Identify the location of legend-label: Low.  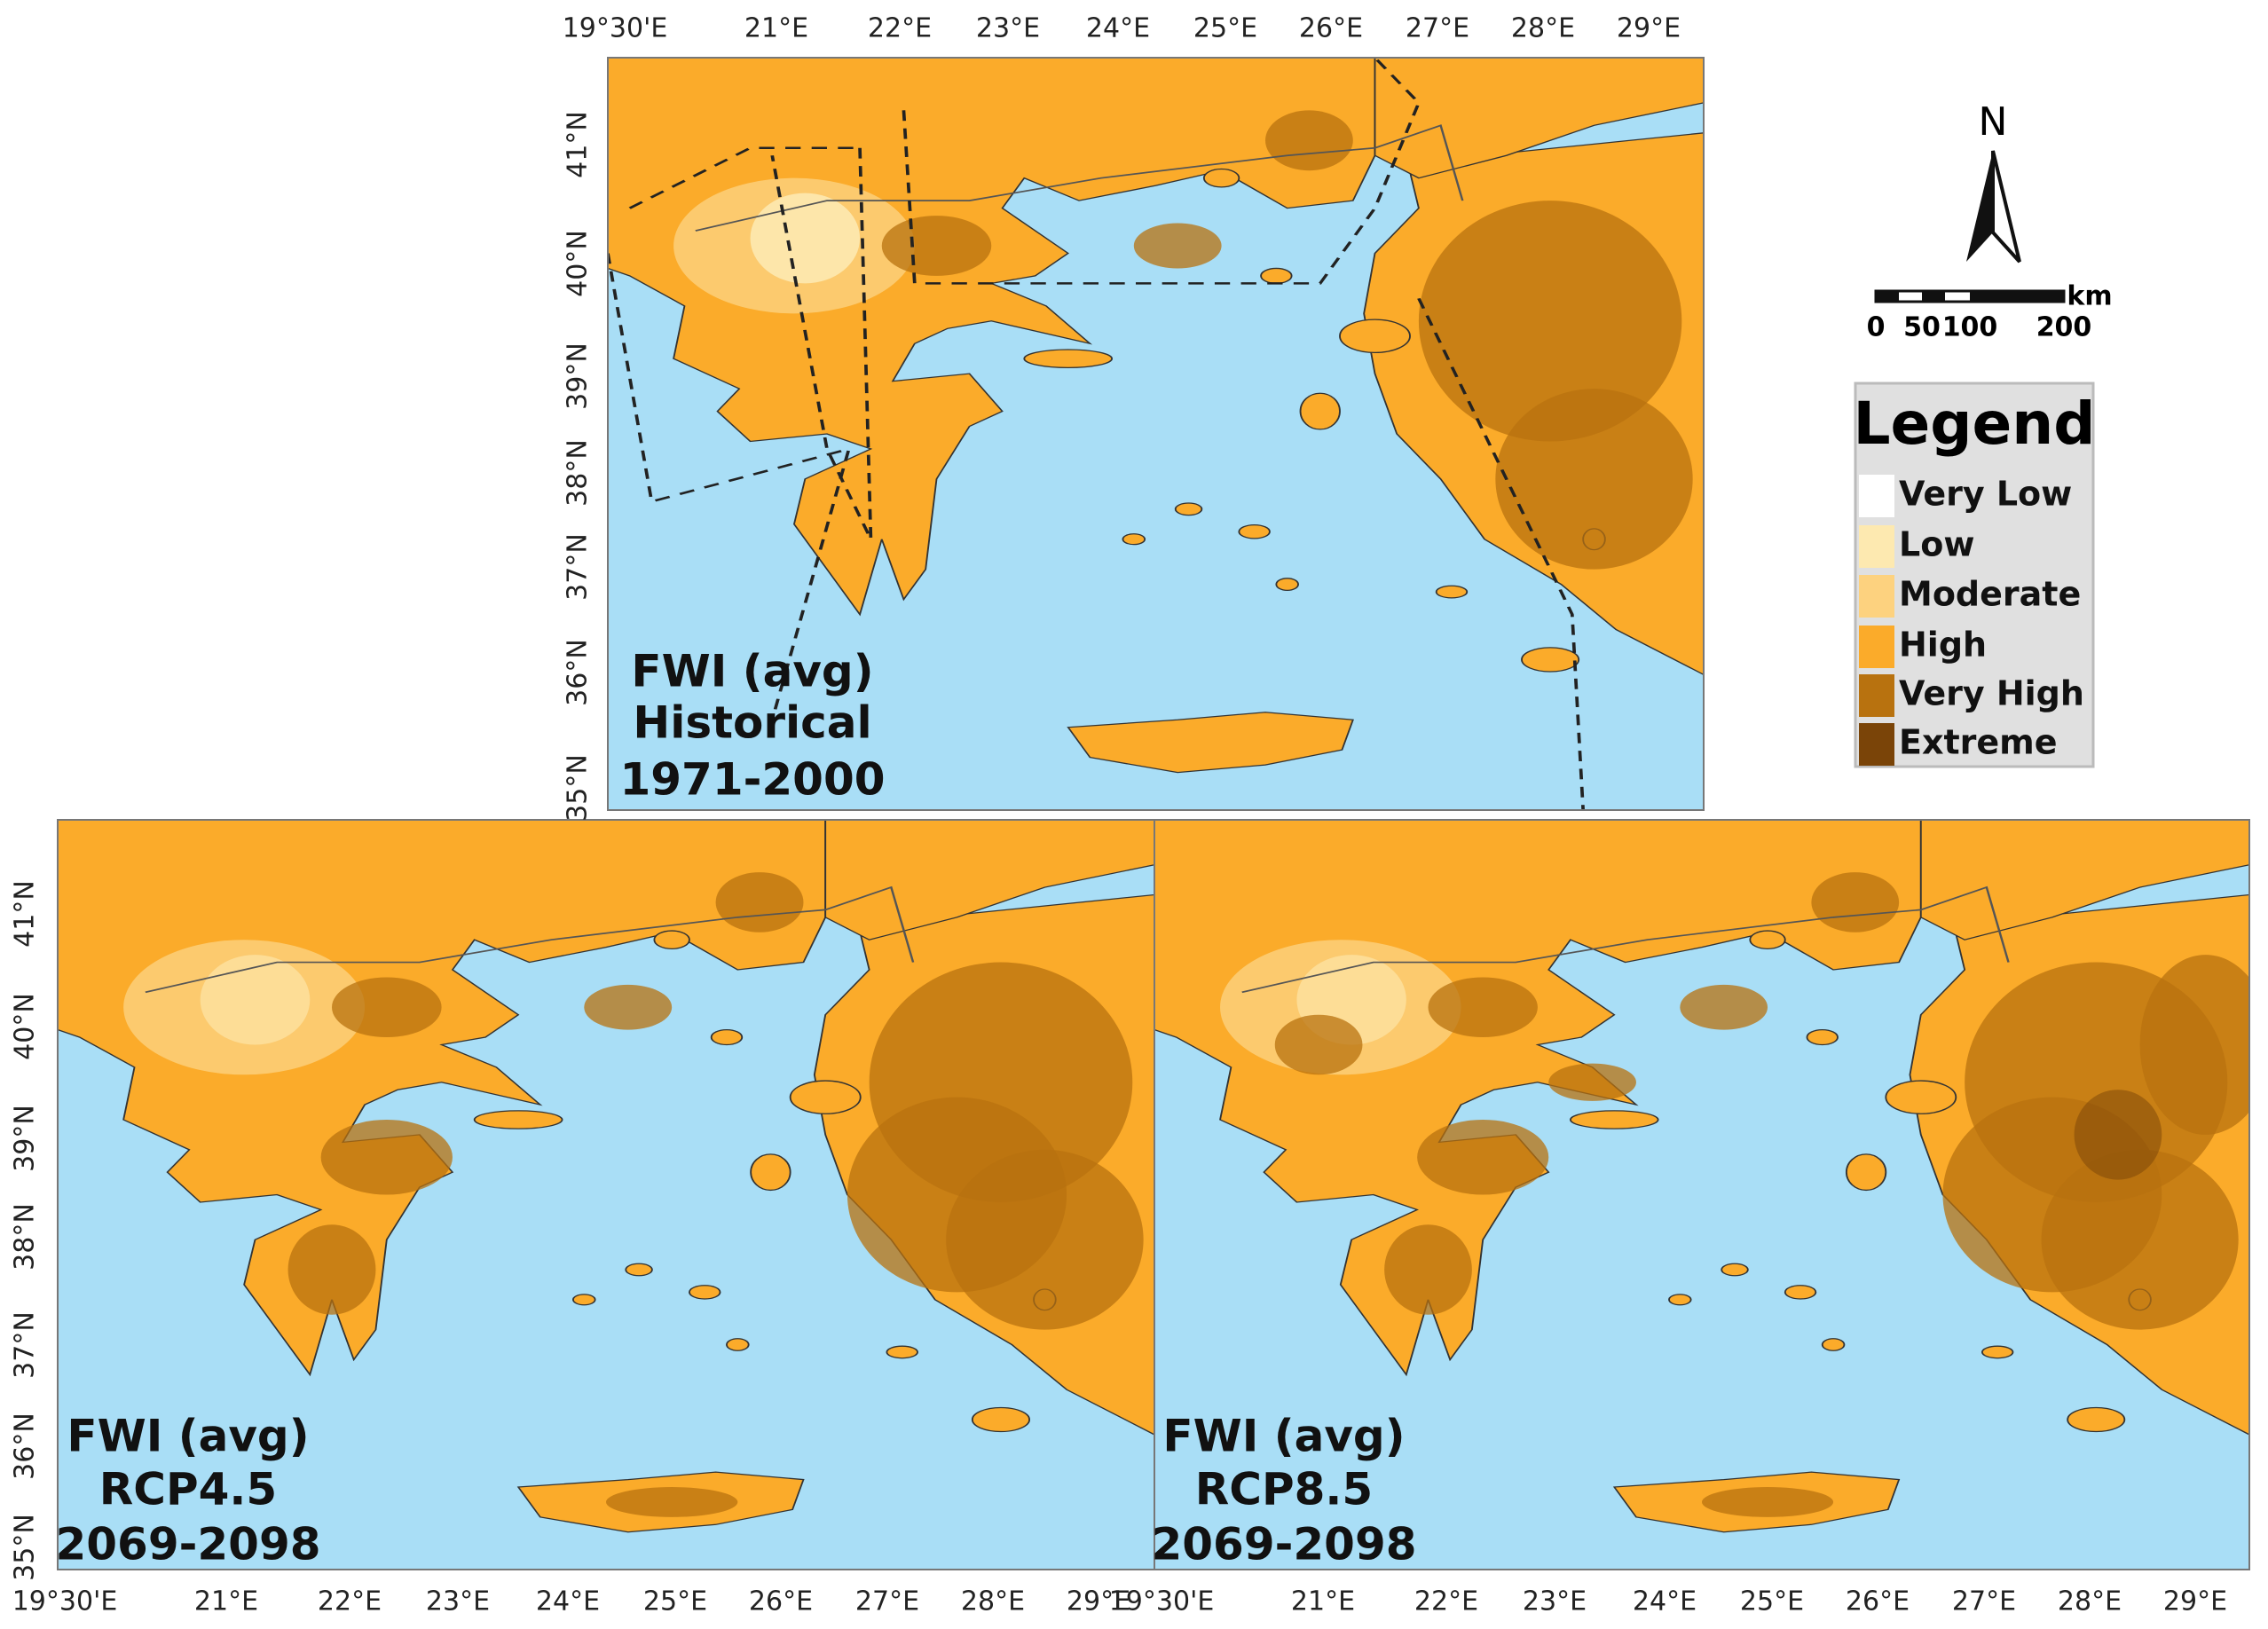
(1936, 544).